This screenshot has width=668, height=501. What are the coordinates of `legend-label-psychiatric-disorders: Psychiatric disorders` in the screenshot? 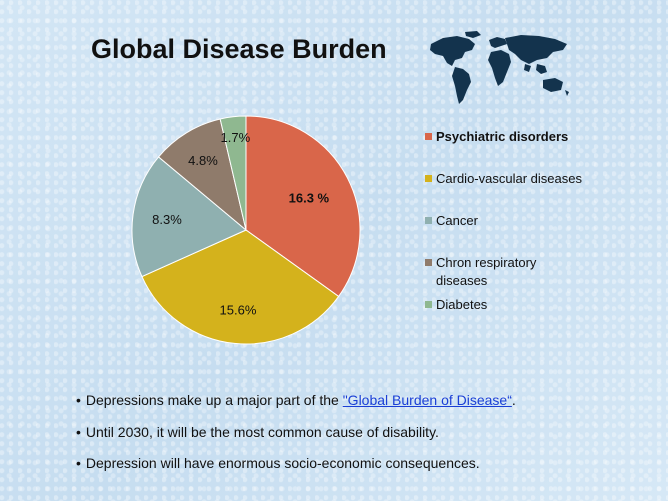 It's located at (502, 136).